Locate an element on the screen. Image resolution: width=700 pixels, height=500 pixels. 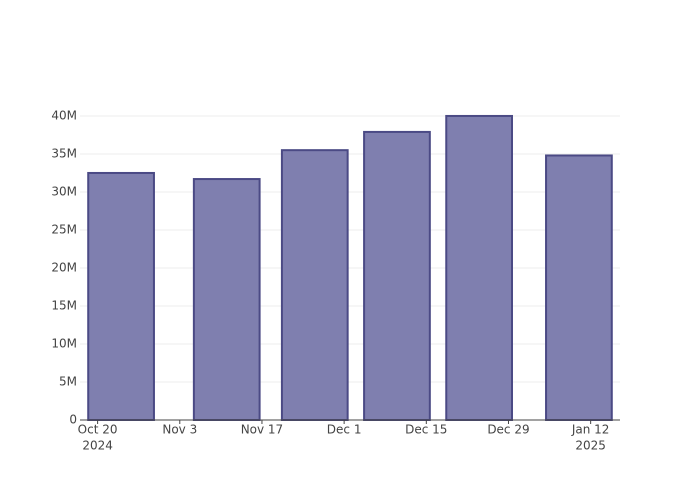
x-tick-label: Nov 17 is located at coordinates (262, 430).